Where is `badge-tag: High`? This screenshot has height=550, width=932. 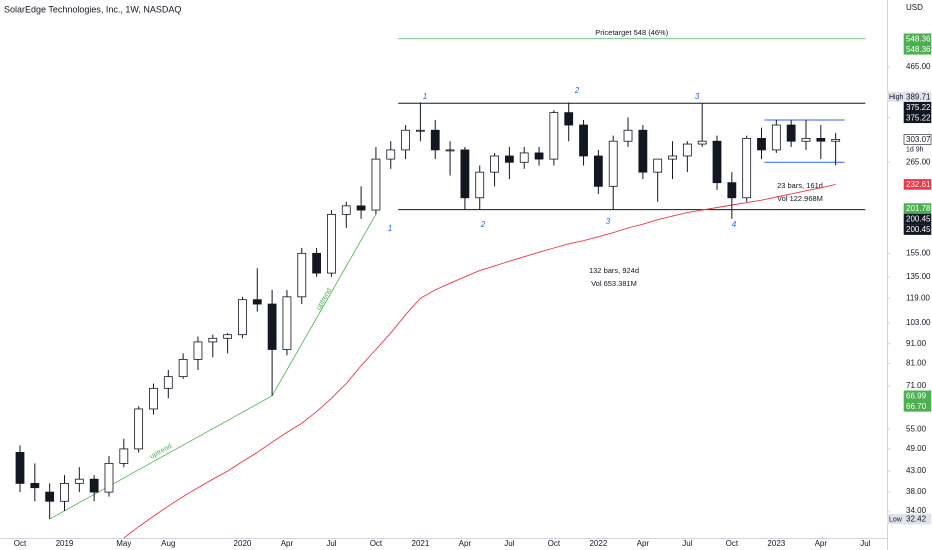 badge-tag: High is located at coordinates (896, 97).